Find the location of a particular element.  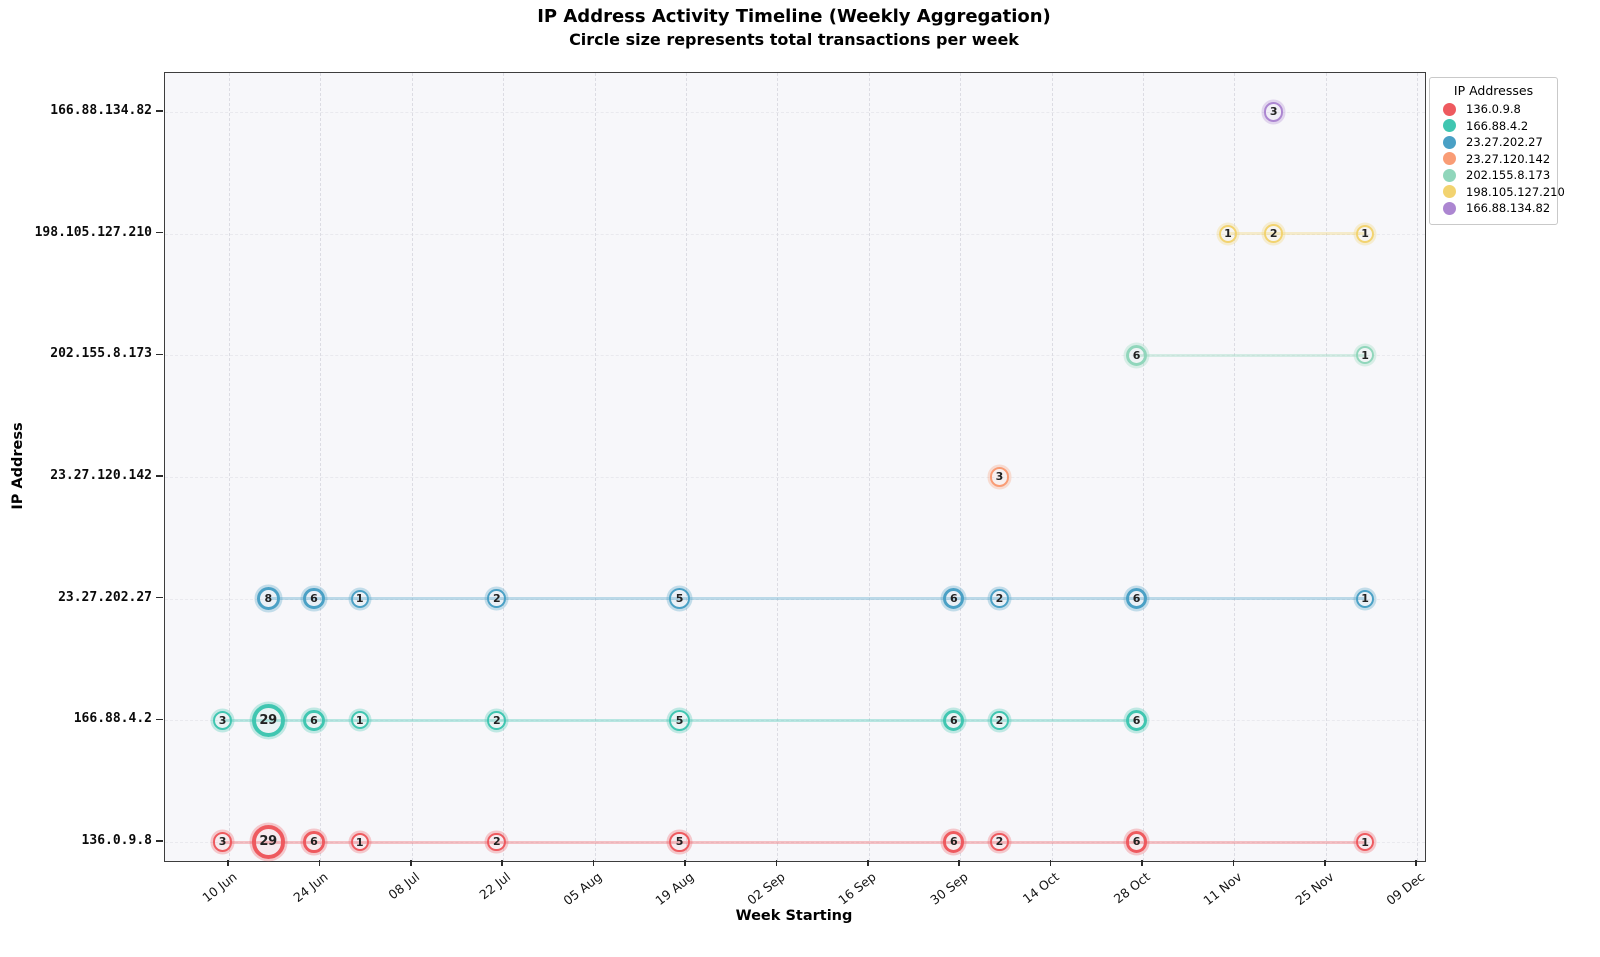

legend-entry: 198.105.127.210 is located at coordinates (1500, 192).